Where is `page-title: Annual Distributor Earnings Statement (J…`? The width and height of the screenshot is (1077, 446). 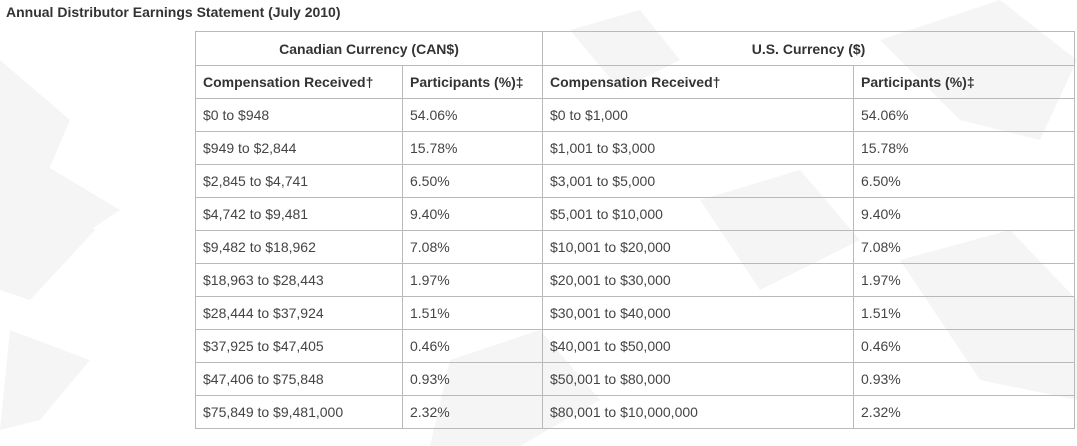
page-title: Annual Distributor Earnings Statement (J… is located at coordinates (173, 12).